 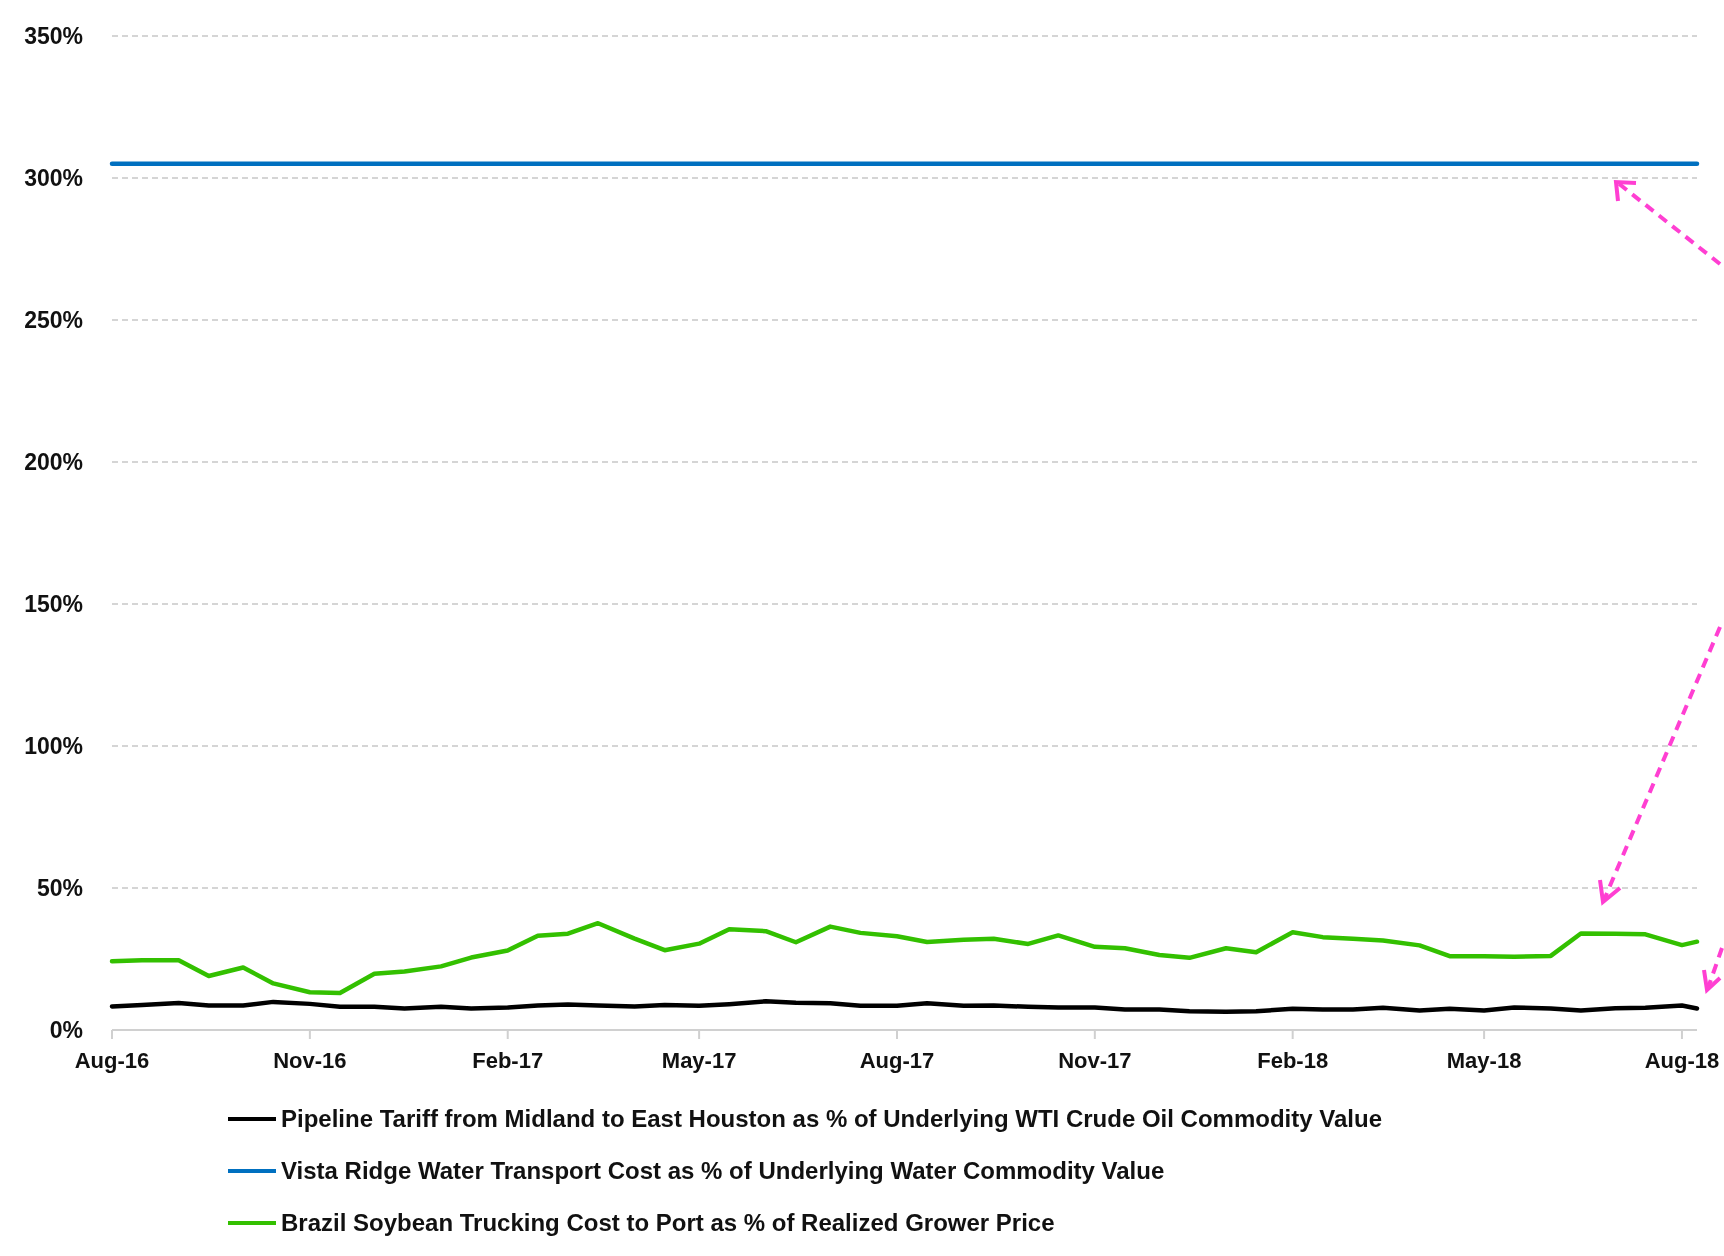 I want to click on x-tick-label: Feb-18, so click(x=1293, y=1060).